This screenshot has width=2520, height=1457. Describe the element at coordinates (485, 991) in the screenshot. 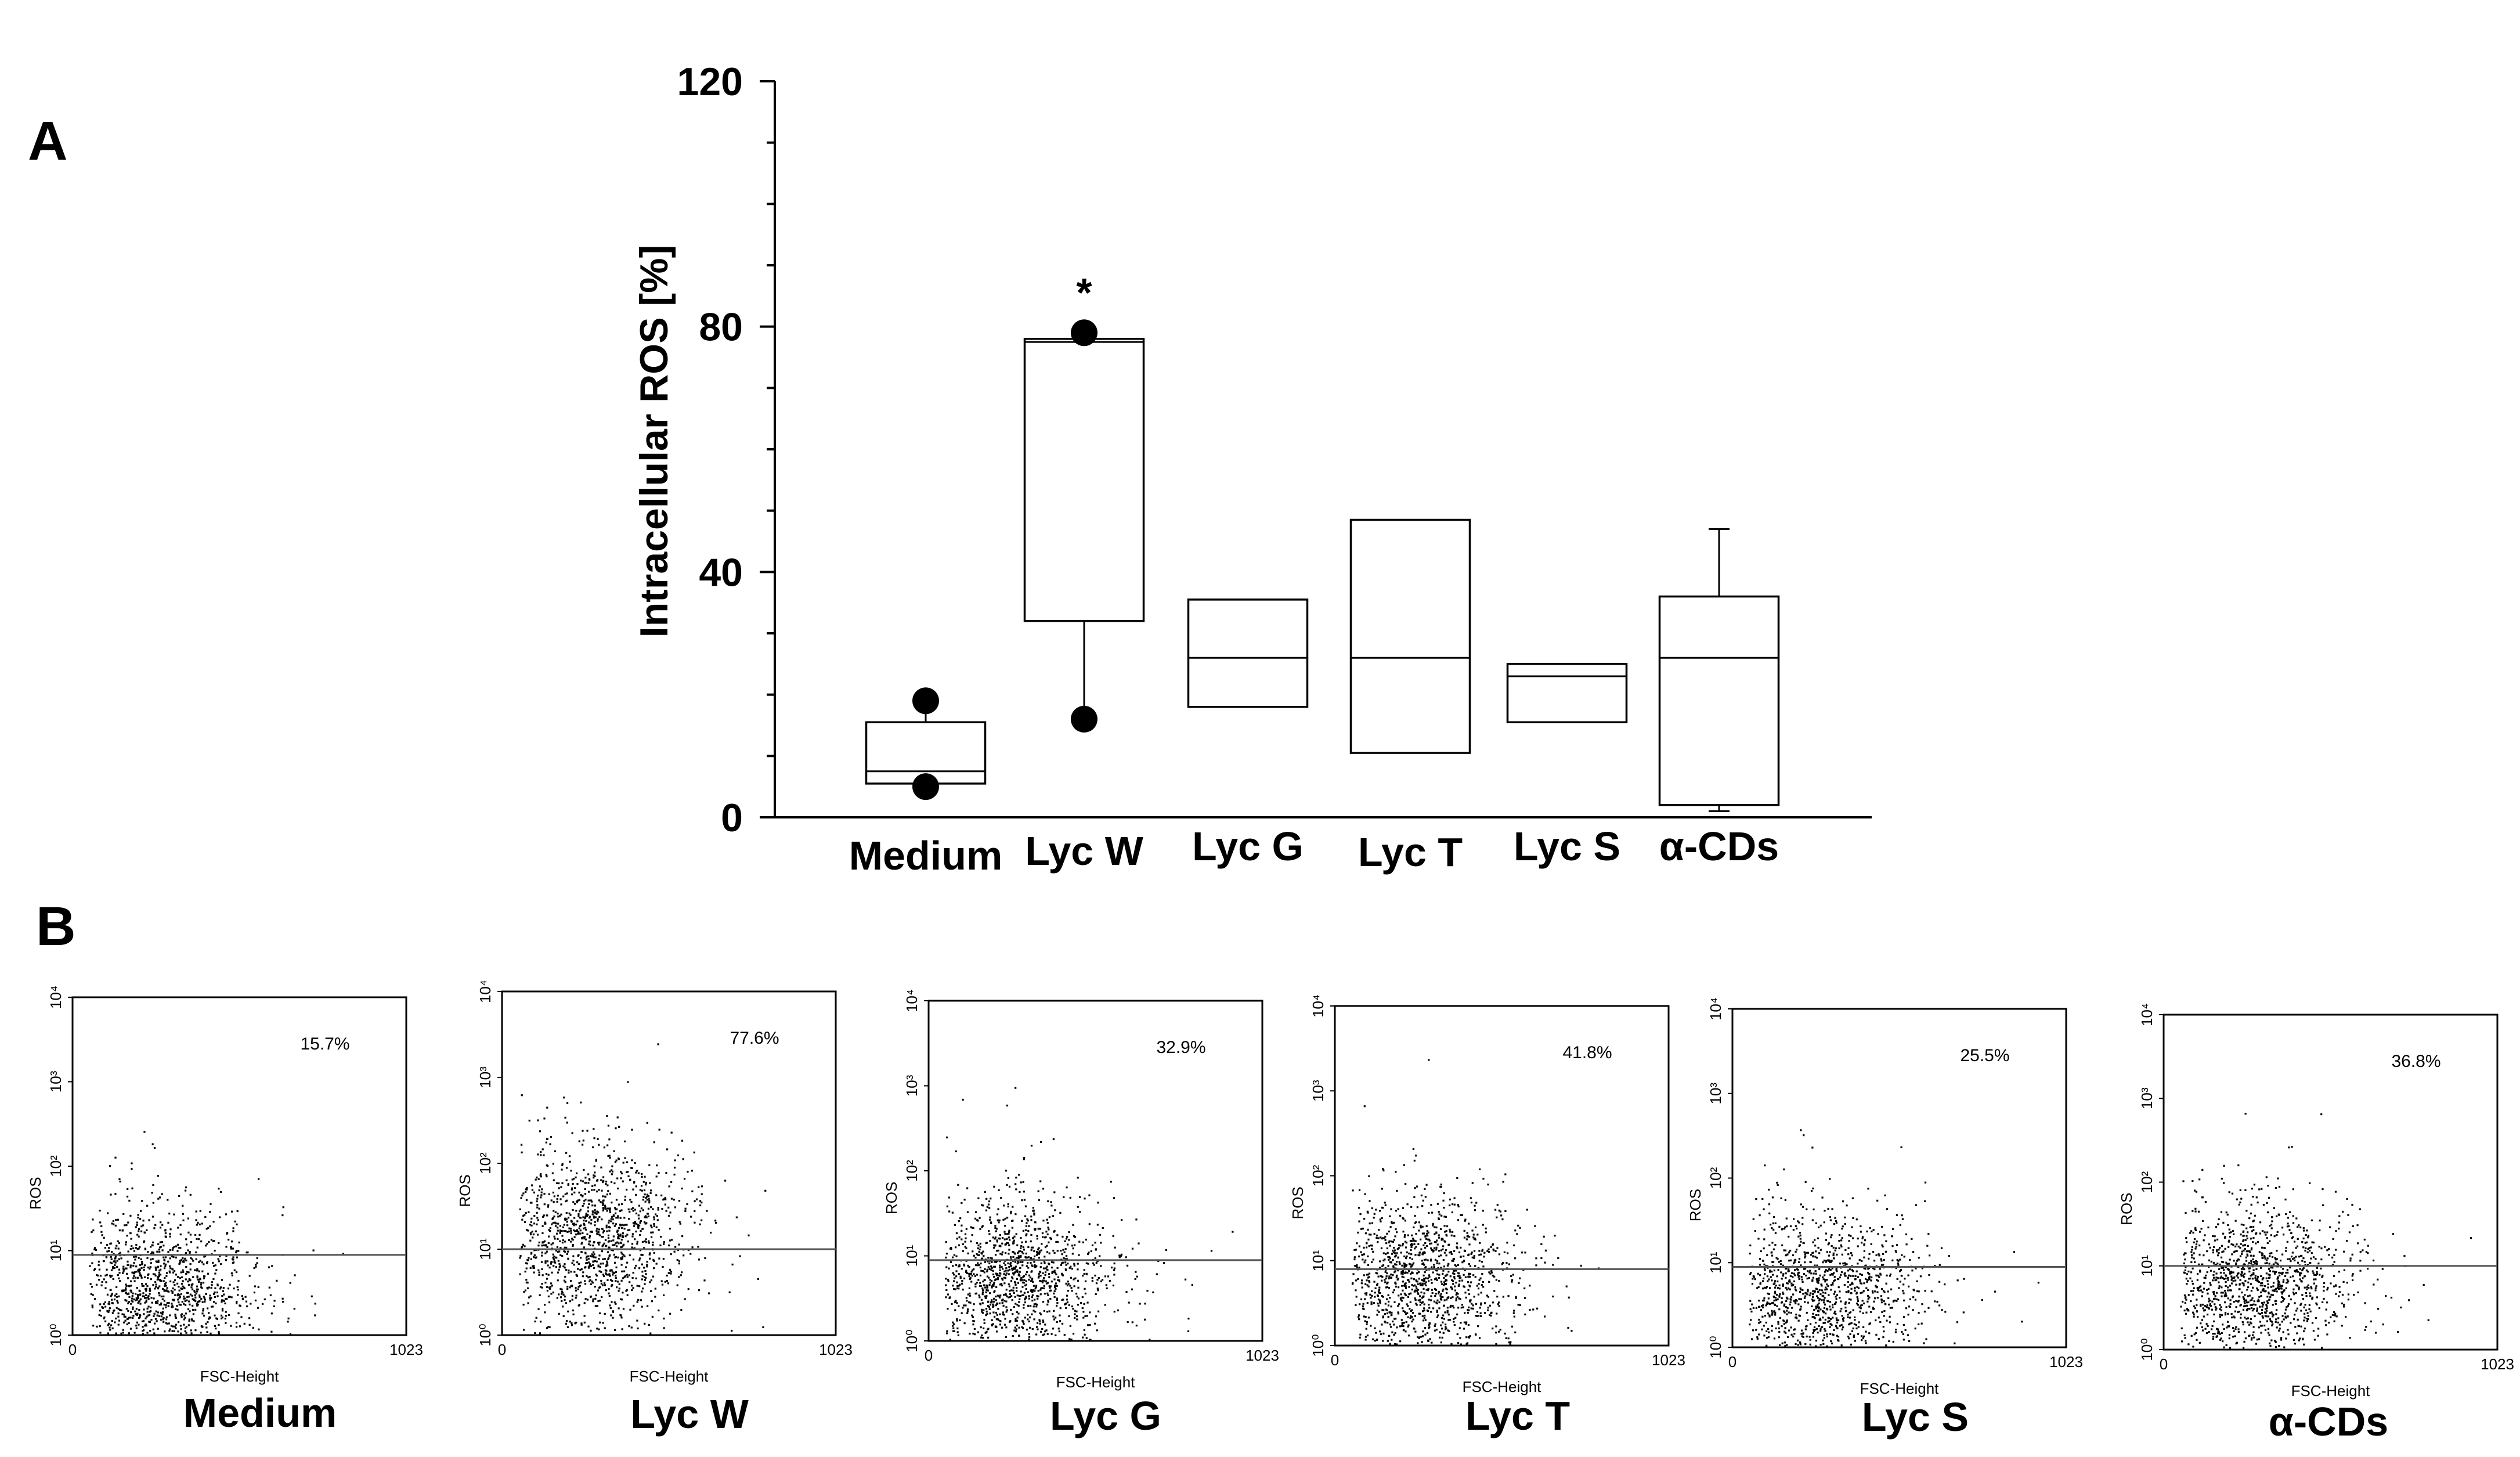

I see `y-tick-label: 10⁴` at that location.